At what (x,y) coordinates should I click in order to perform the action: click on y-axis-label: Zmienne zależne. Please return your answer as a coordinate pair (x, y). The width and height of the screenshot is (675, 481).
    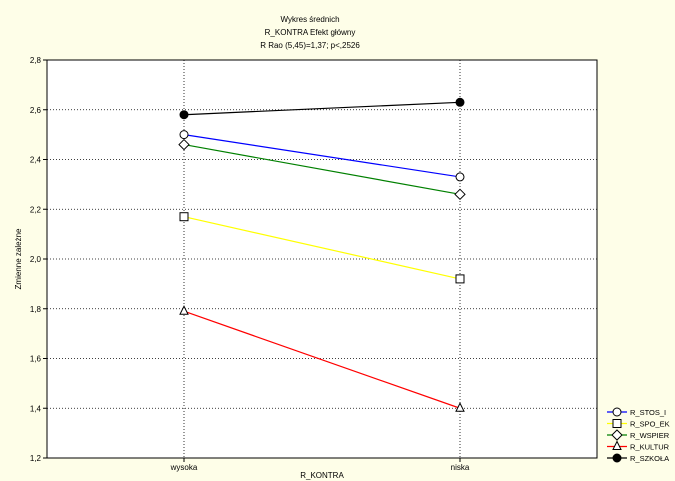
    Looking at the image, I should click on (18, 258).